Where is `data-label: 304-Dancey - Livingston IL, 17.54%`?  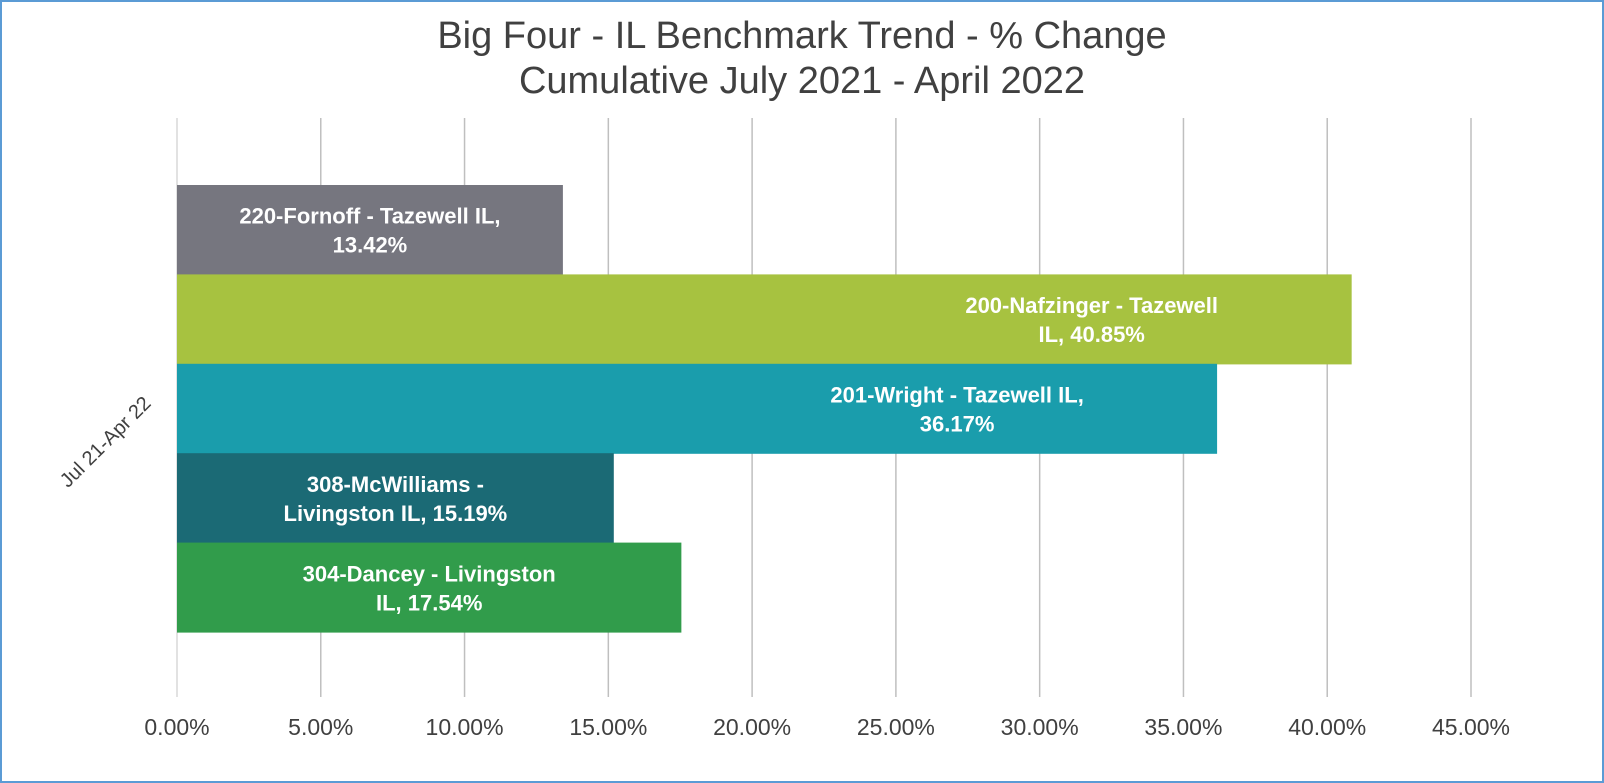 data-label: 304-Dancey - Livingston IL, 17.54% is located at coordinates (429, 588).